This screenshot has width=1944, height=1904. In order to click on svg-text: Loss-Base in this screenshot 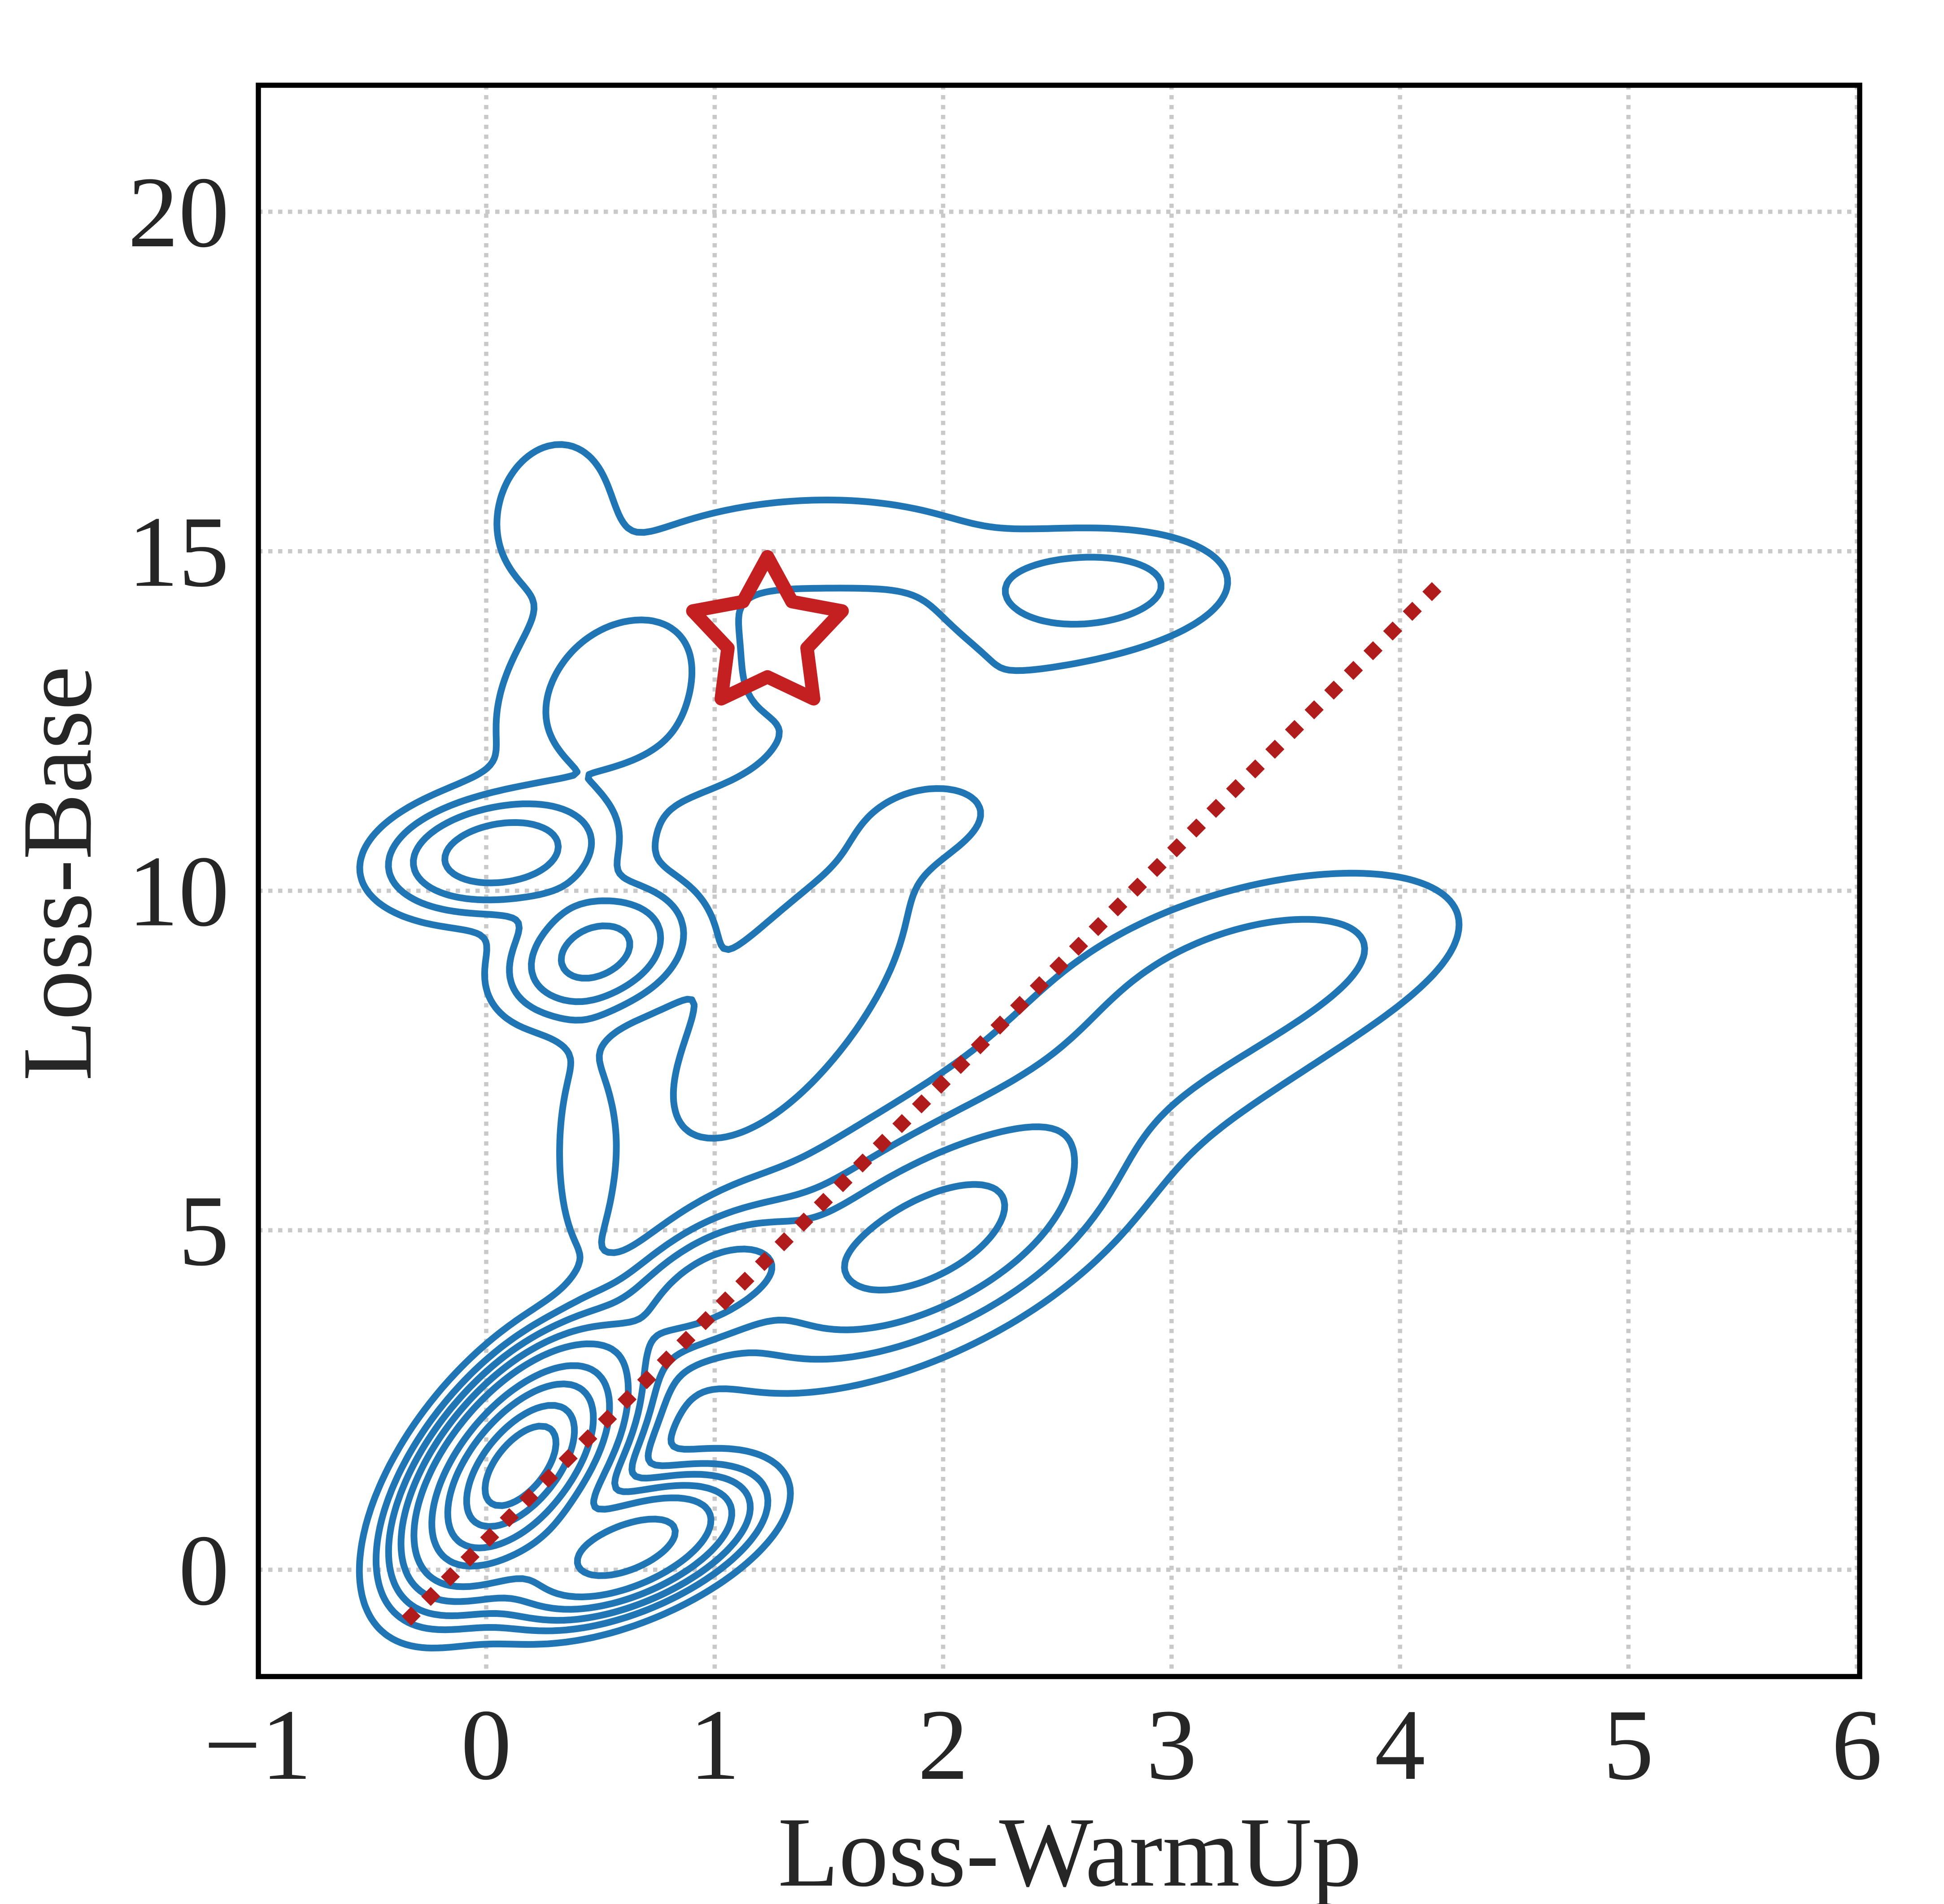, I will do `click(58, 874)`.